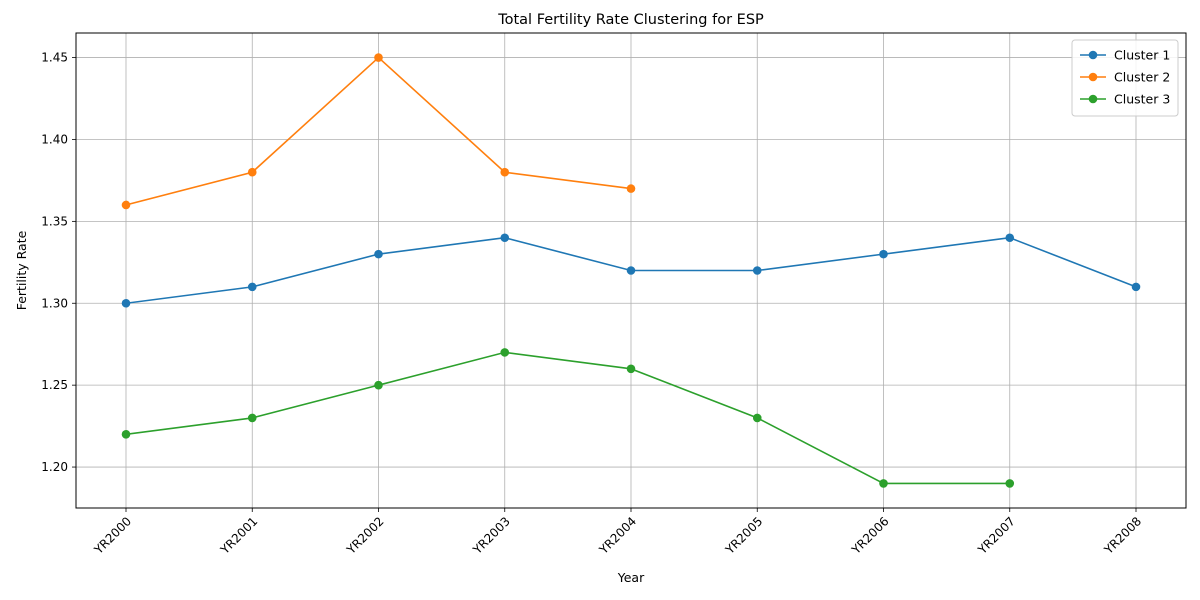  I want to click on x-tick-label: YR2008, so click(1122, 535).